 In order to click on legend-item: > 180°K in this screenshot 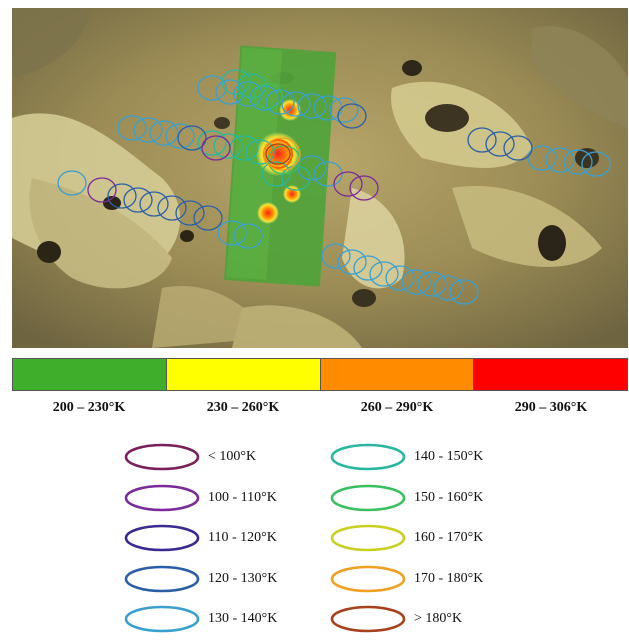, I will do `click(405, 619)`.